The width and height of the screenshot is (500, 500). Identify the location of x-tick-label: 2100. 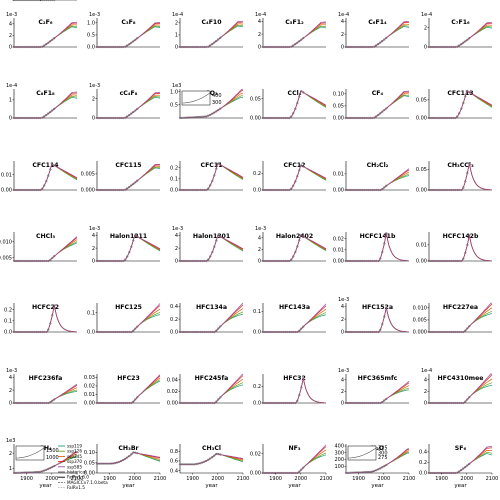
(160, 479).